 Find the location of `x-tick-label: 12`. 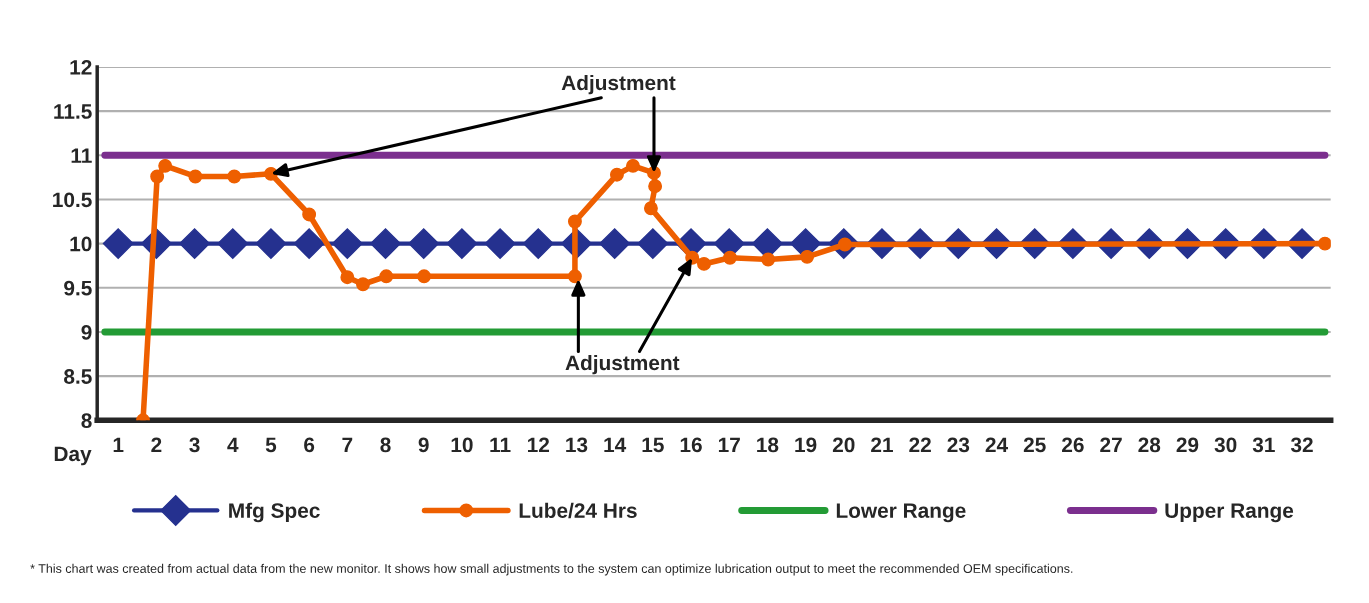

x-tick-label: 12 is located at coordinates (539, 445).